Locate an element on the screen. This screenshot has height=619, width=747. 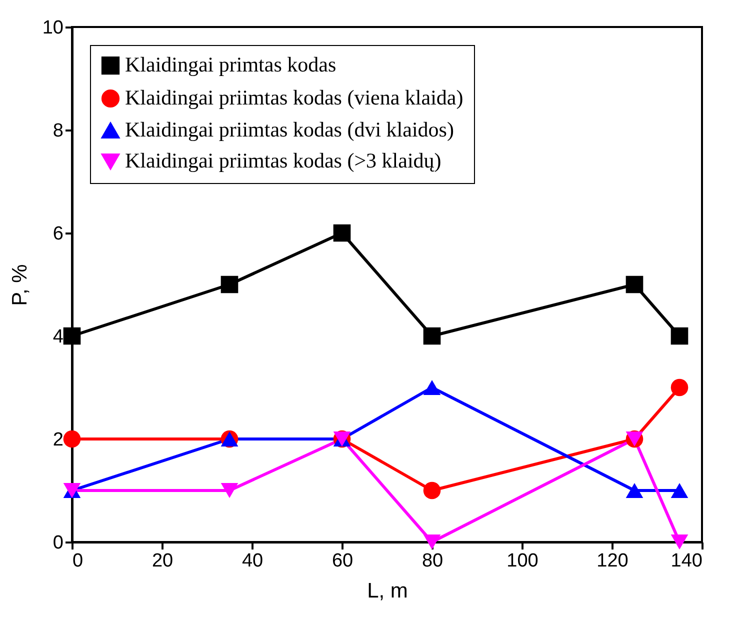
y-tick-label: 4 is located at coordinates (58, 337).